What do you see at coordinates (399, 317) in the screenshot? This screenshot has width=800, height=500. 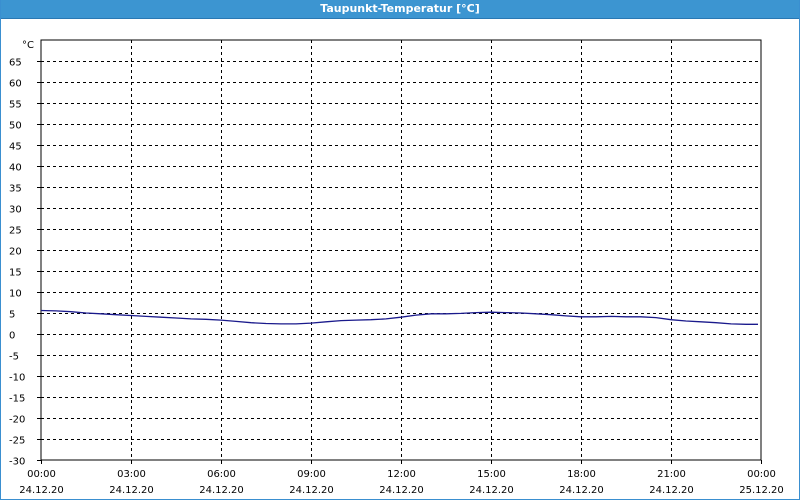 I see `series-line` at bounding box center [399, 317].